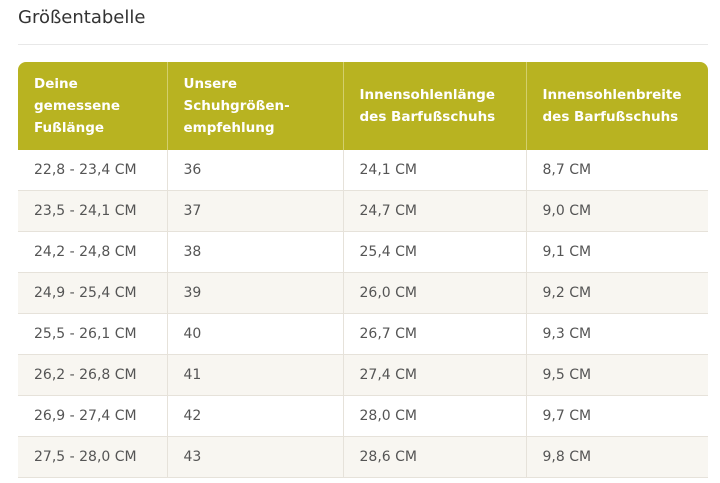 The height and width of the screenshot is (483, 720). I want to click on header-cell: Unsere Schuhgrößen-empfehlung, so click(255, 106).